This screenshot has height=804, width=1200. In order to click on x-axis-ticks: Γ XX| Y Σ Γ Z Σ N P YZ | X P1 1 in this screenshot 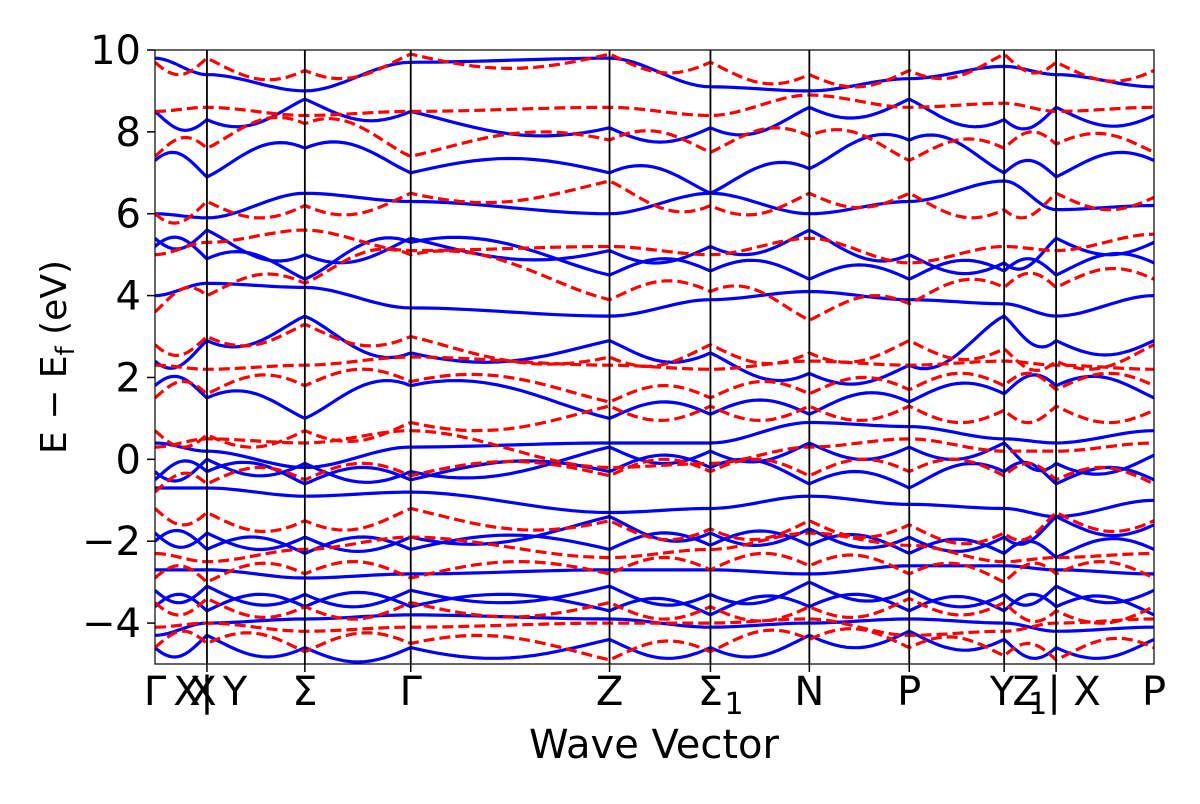, I will do `click(655, 693)`.